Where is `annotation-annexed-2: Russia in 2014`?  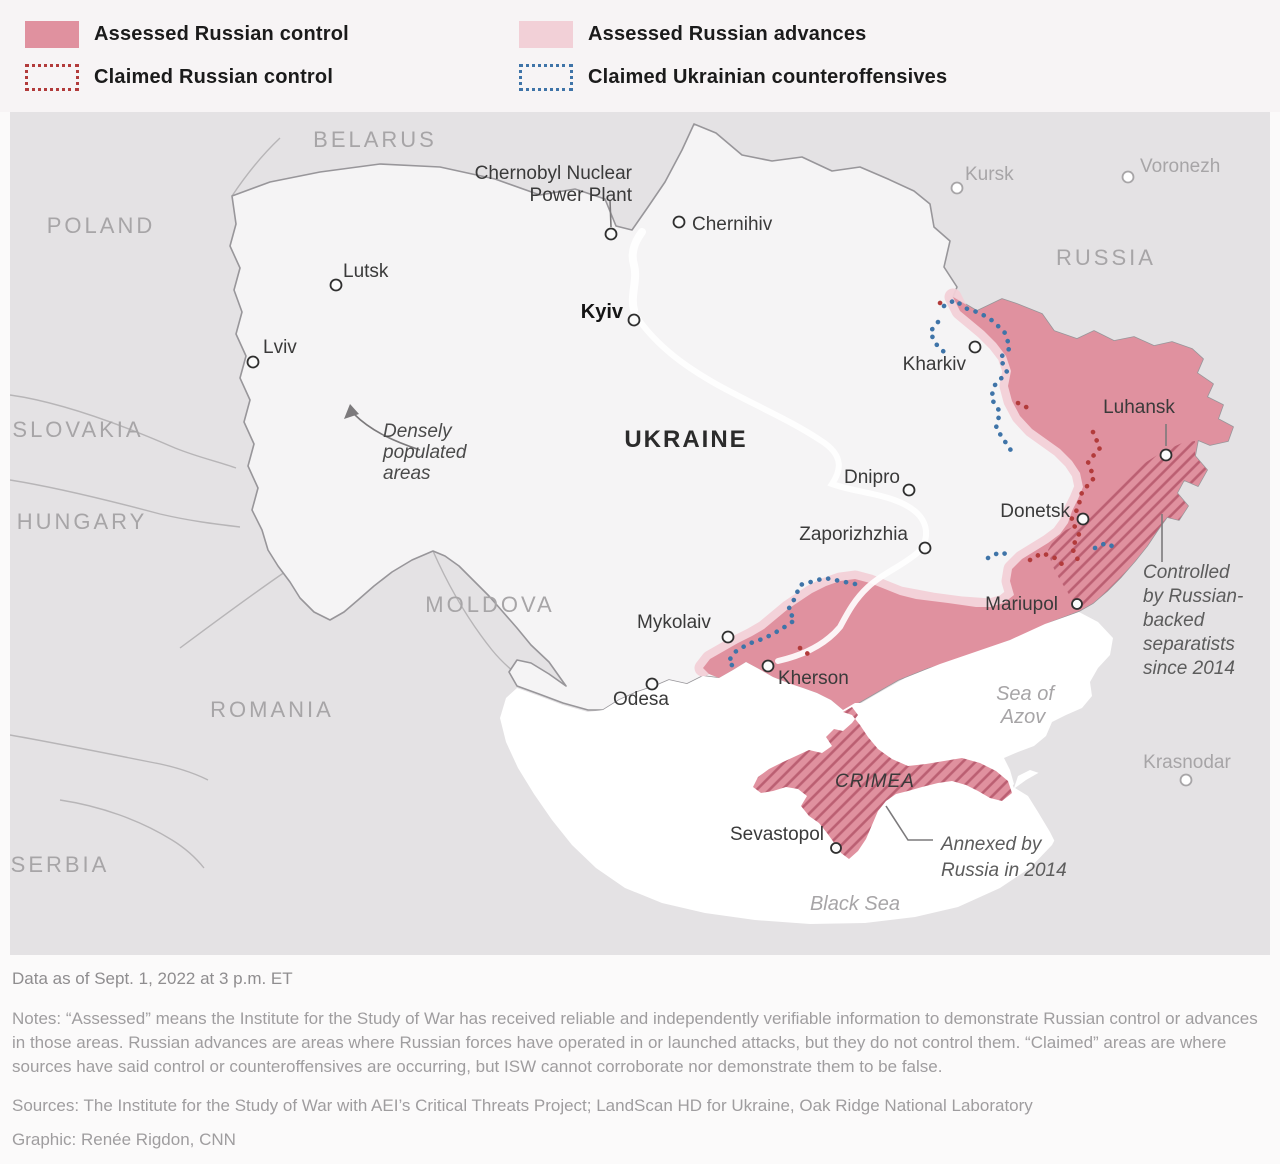 annotation-annexed-2: Russia in 2014 is located at coordinates (1004, 870).